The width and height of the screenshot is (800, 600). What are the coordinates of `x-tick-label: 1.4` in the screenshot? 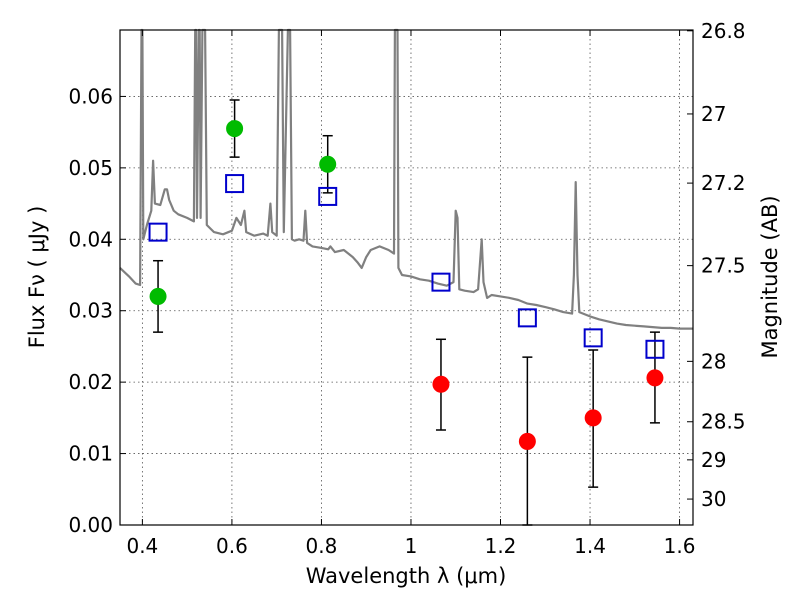 It's located at (590, 546).